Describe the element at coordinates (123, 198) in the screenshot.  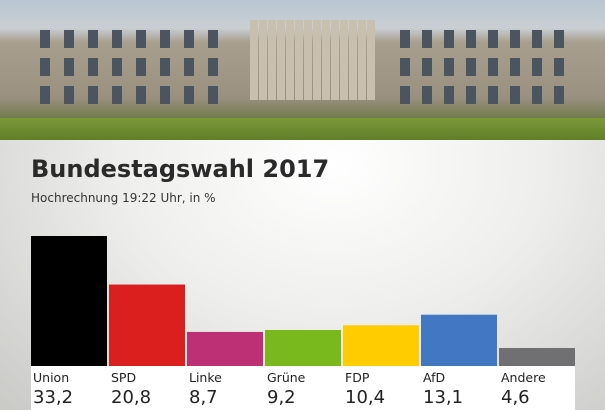
I see `chart-subtitle: Hochrechnung 19:22 Uhr, in %` at that location.